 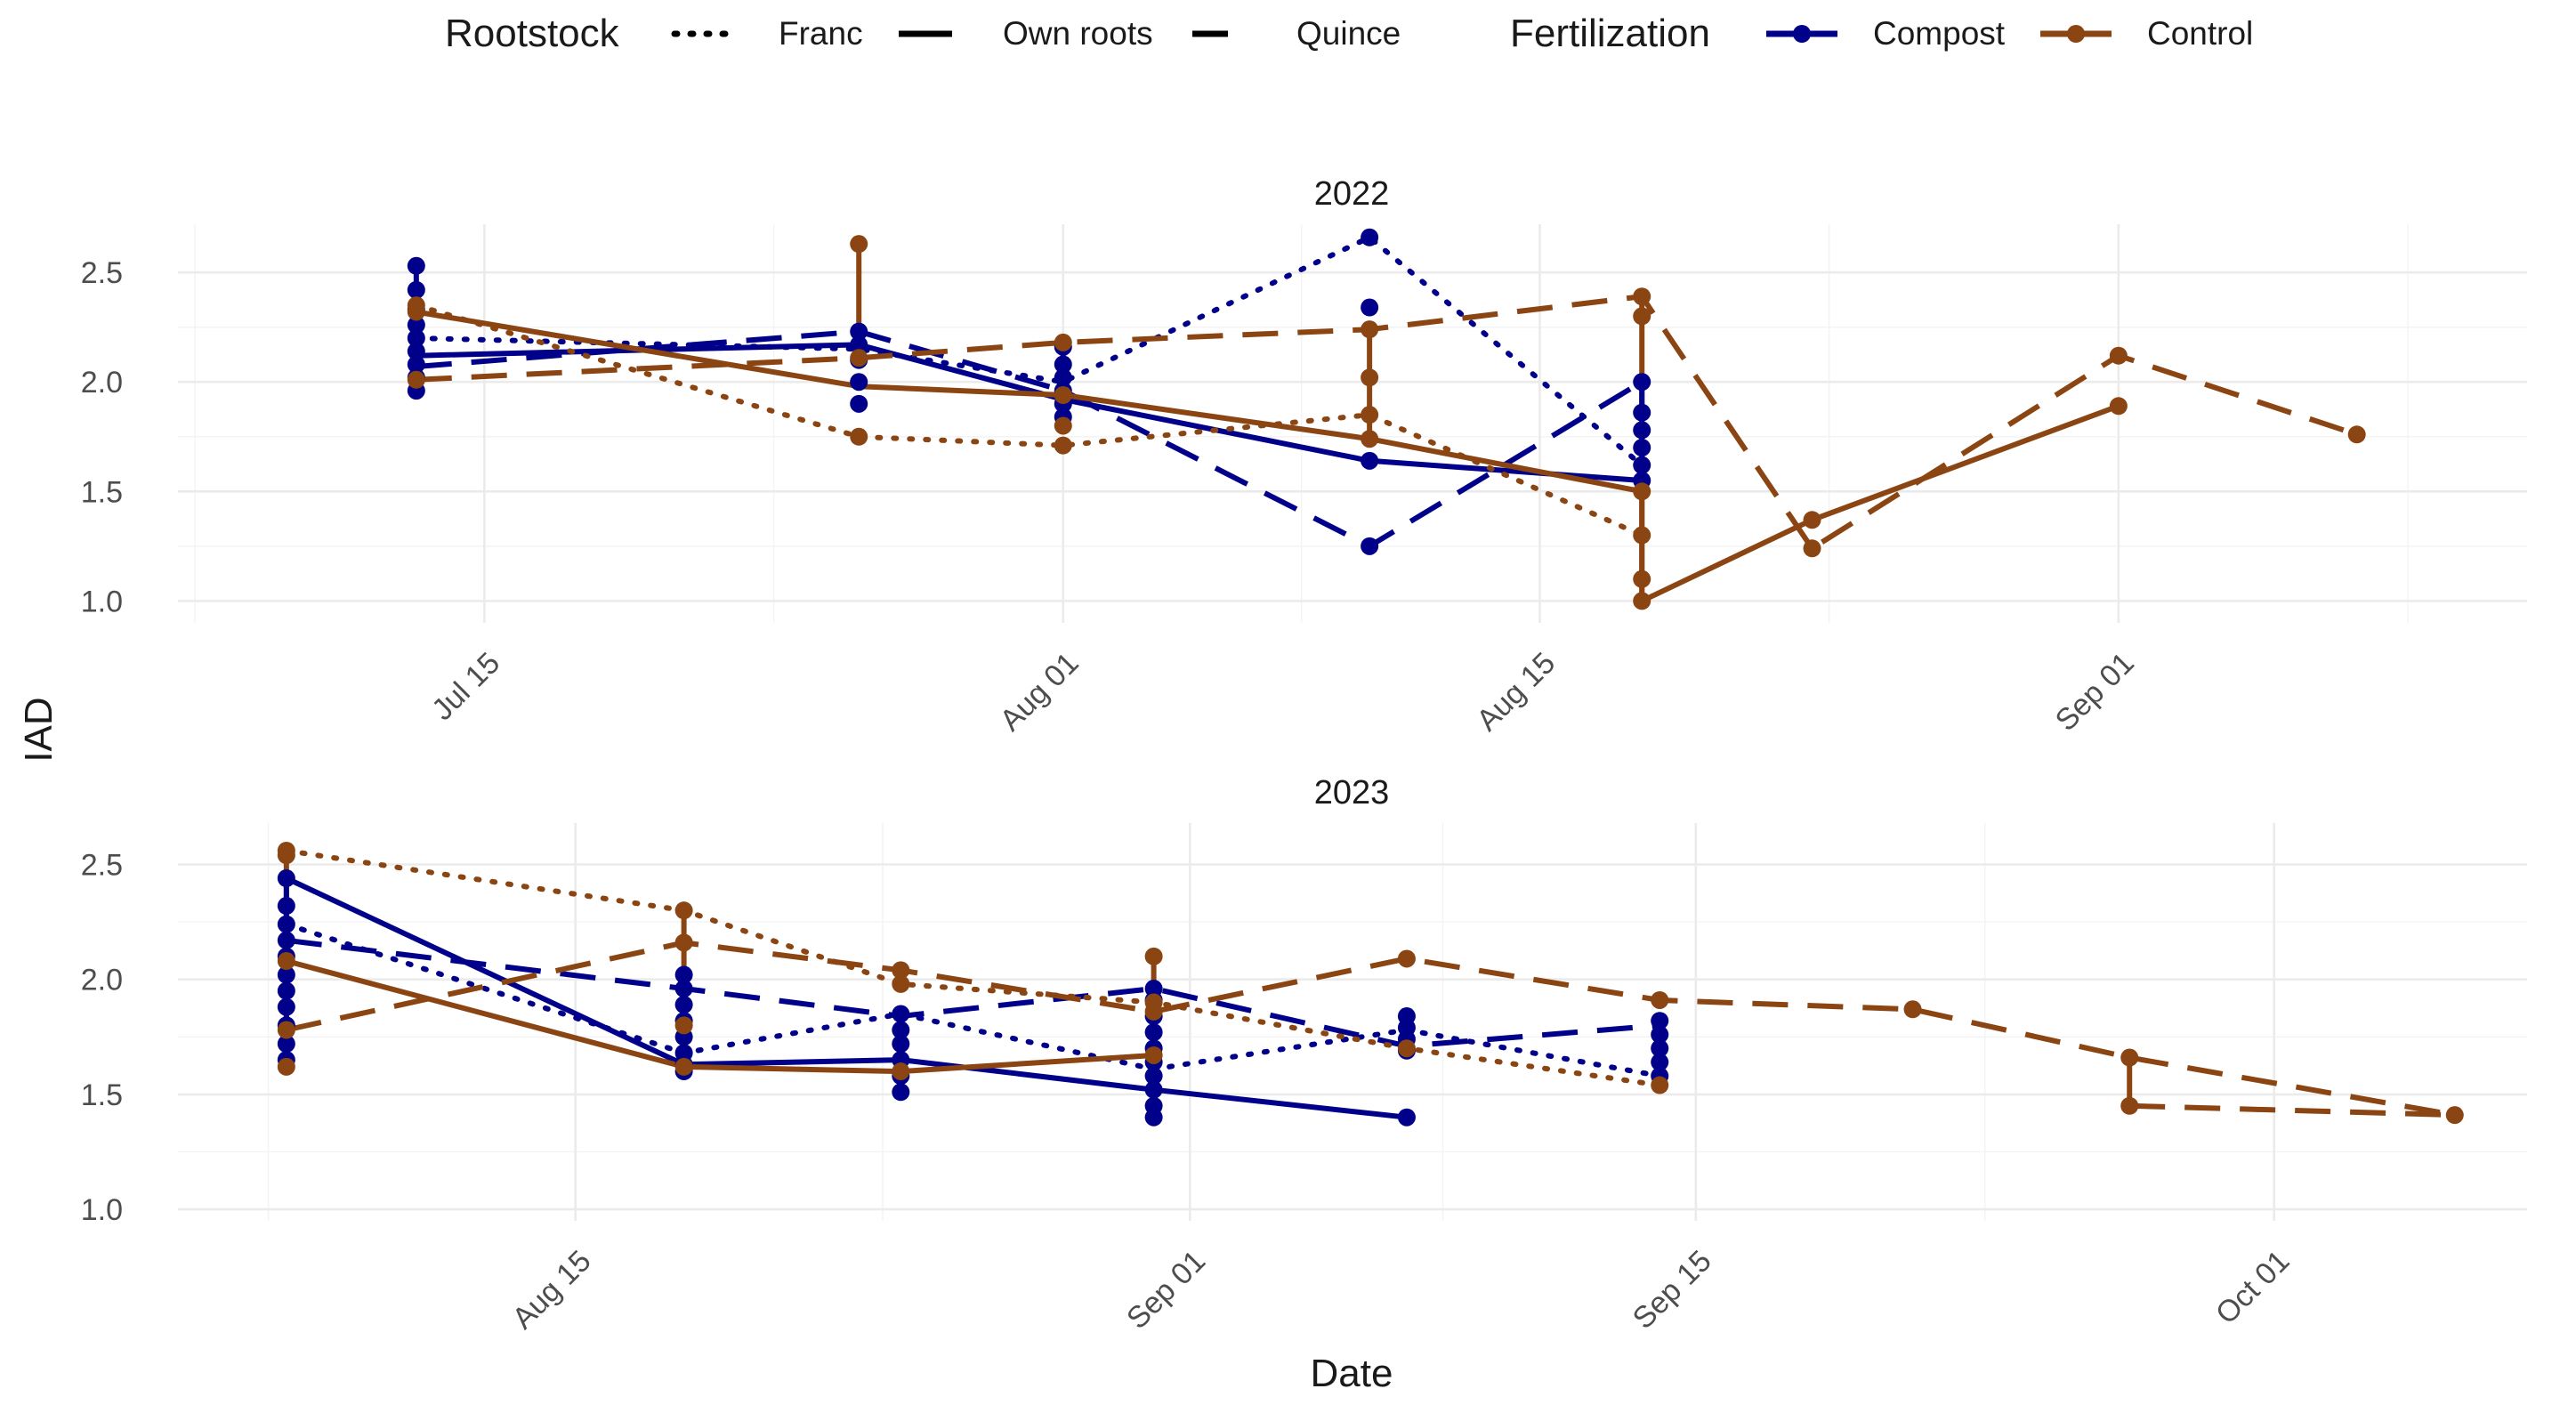 I want to click on legend-rootstock-keys: Franc Own roots Quince, so click(x=1036, y=33).